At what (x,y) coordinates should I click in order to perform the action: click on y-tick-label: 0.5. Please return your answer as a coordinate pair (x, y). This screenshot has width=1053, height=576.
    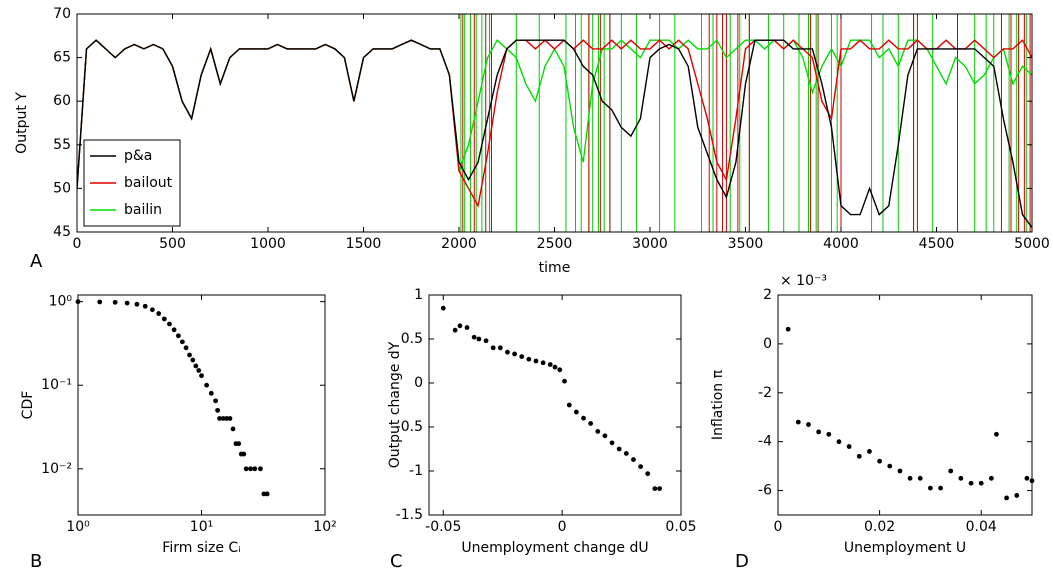
    Looking at the image, I should click on (412, 339).